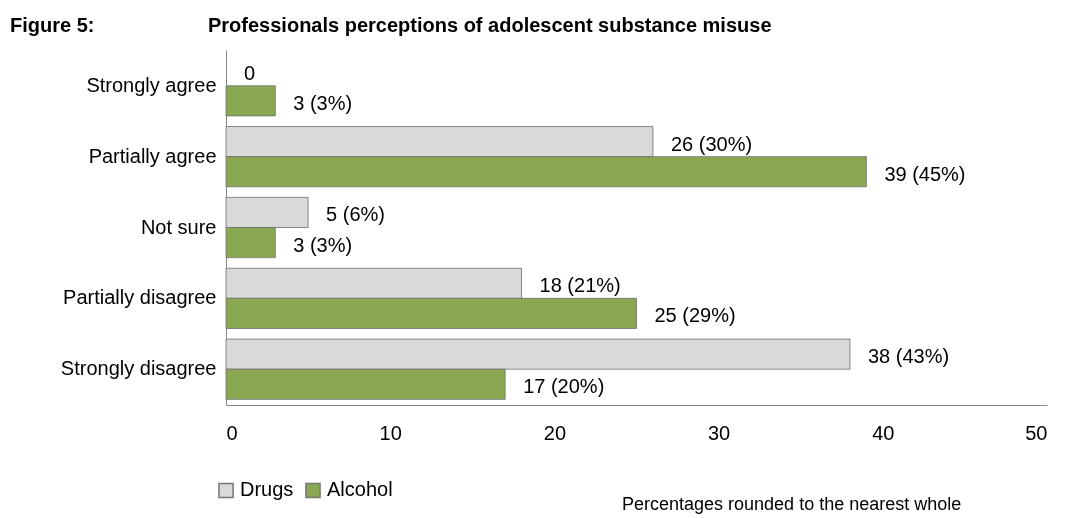 The image size is (1071, 518). Describe the element at coordinates (356, 214) in the screenshot. I see `data-label: 5 (6%)` at that location.